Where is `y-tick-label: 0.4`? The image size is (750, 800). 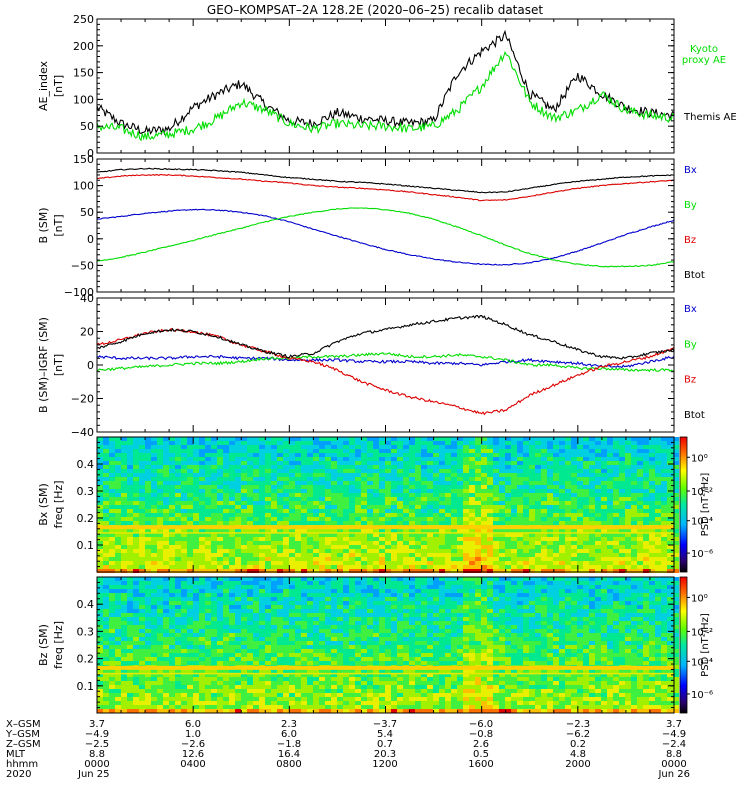
y-tick-label: 0.4 is located at coordinates (86, 604).